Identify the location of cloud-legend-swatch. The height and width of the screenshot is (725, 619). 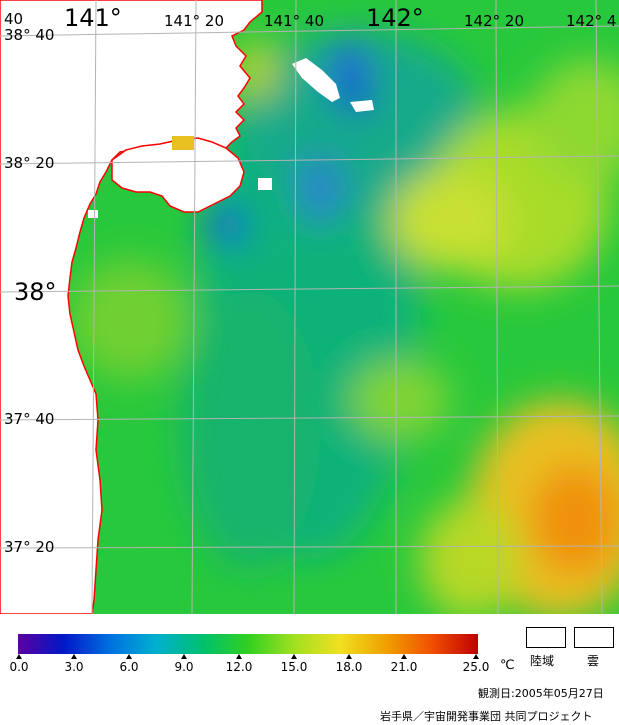
(594, 637).